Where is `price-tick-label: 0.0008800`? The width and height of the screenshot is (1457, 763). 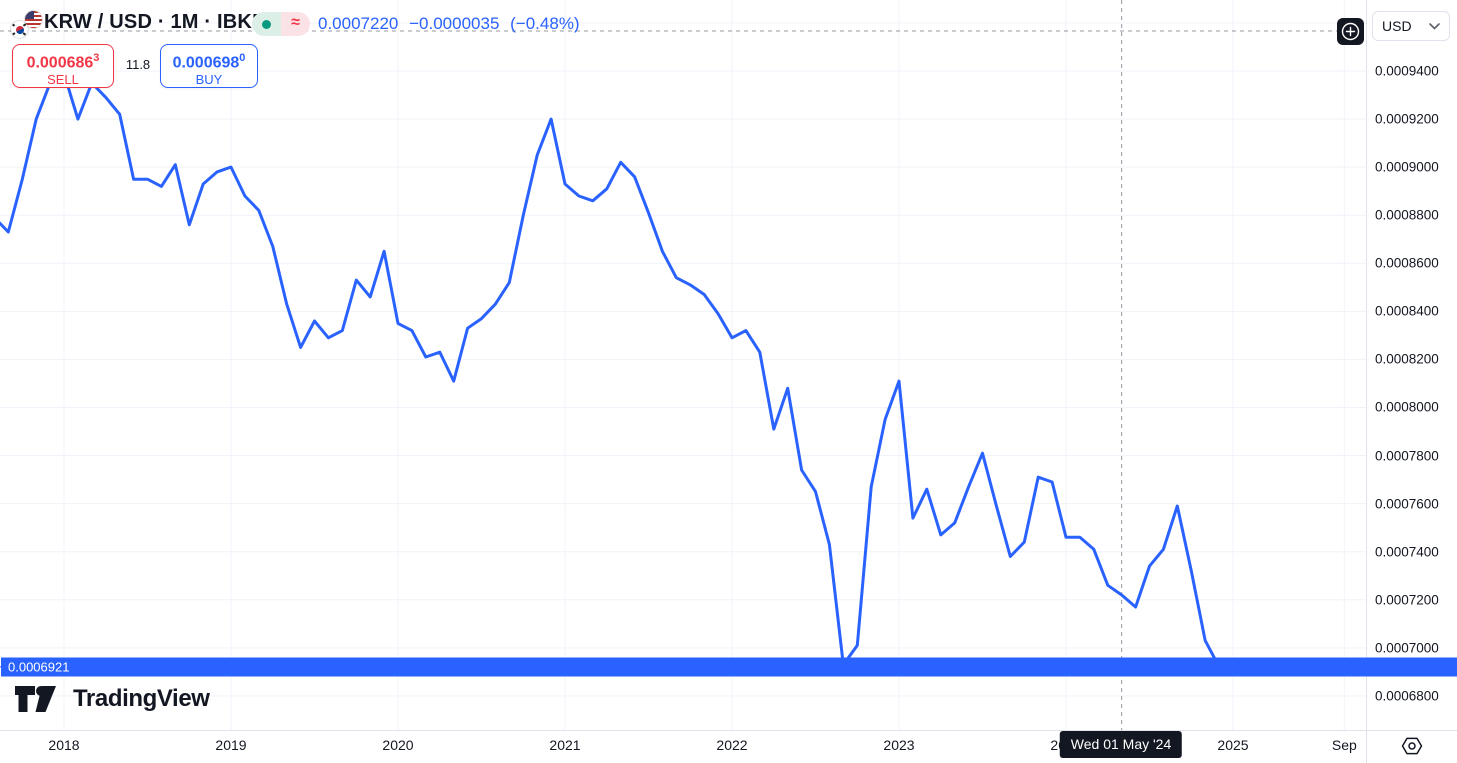
price-tick-label: 0.0008800 is located at coordinates (1407, 215).